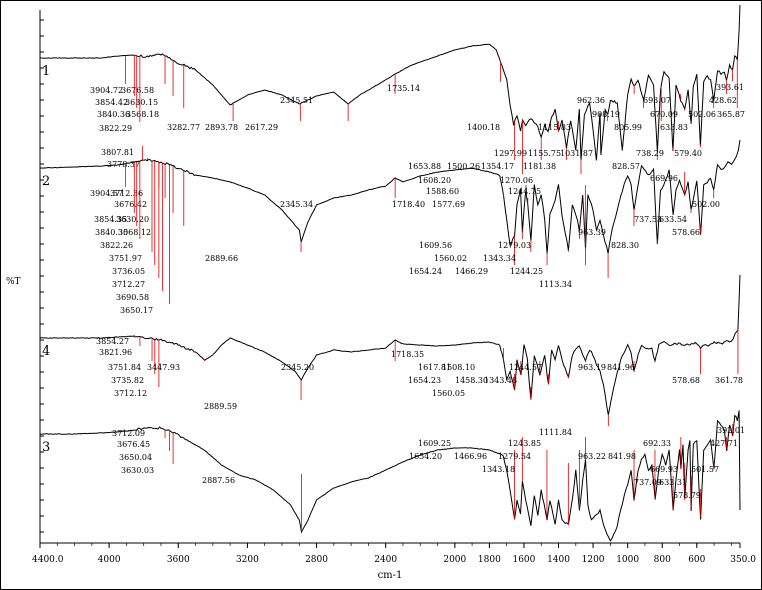  Describe the element at coordinates (385, 560) in the screenshot. I see `x-tick-label: 2400` at that location.